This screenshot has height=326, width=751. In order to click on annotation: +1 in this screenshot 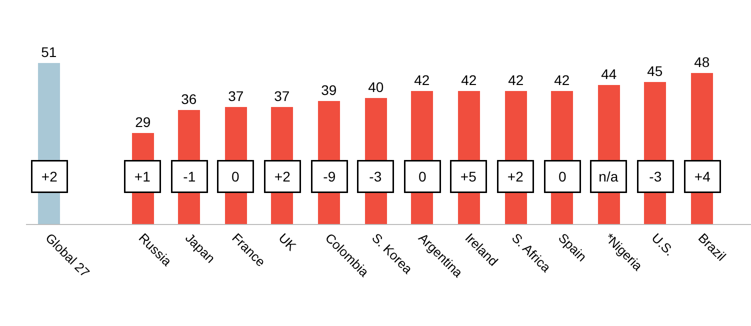, I will do `click(142, 176)`.